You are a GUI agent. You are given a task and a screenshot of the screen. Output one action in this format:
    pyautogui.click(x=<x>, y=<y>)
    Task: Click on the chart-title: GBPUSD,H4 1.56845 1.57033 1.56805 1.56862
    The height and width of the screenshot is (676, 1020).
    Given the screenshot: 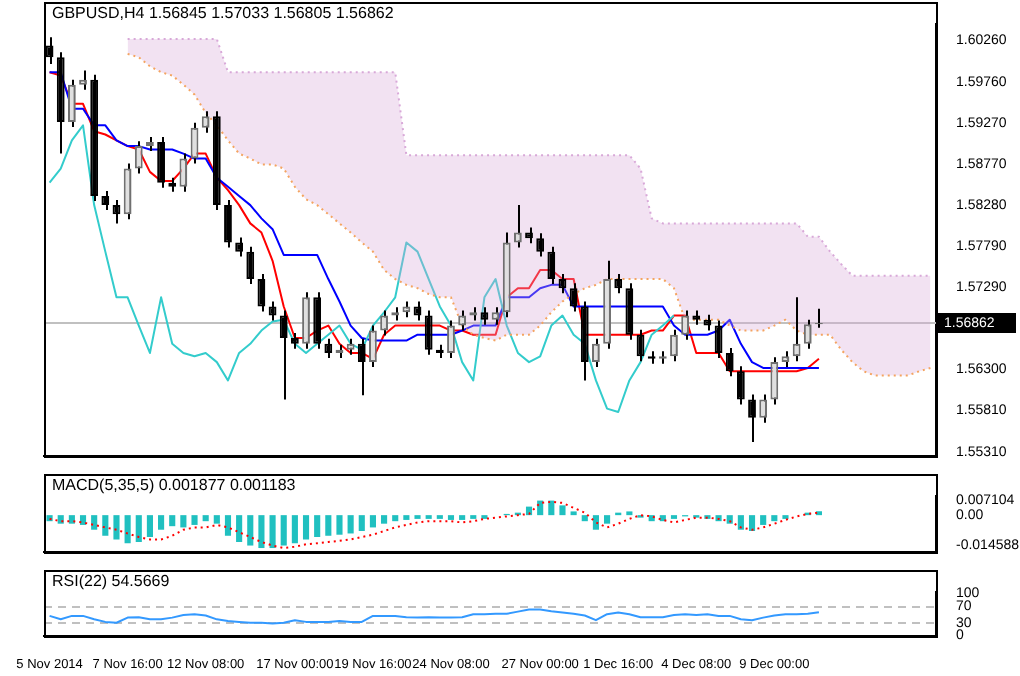 What is the action you would take?
    pyautogui.click(x=223, y=13)
    